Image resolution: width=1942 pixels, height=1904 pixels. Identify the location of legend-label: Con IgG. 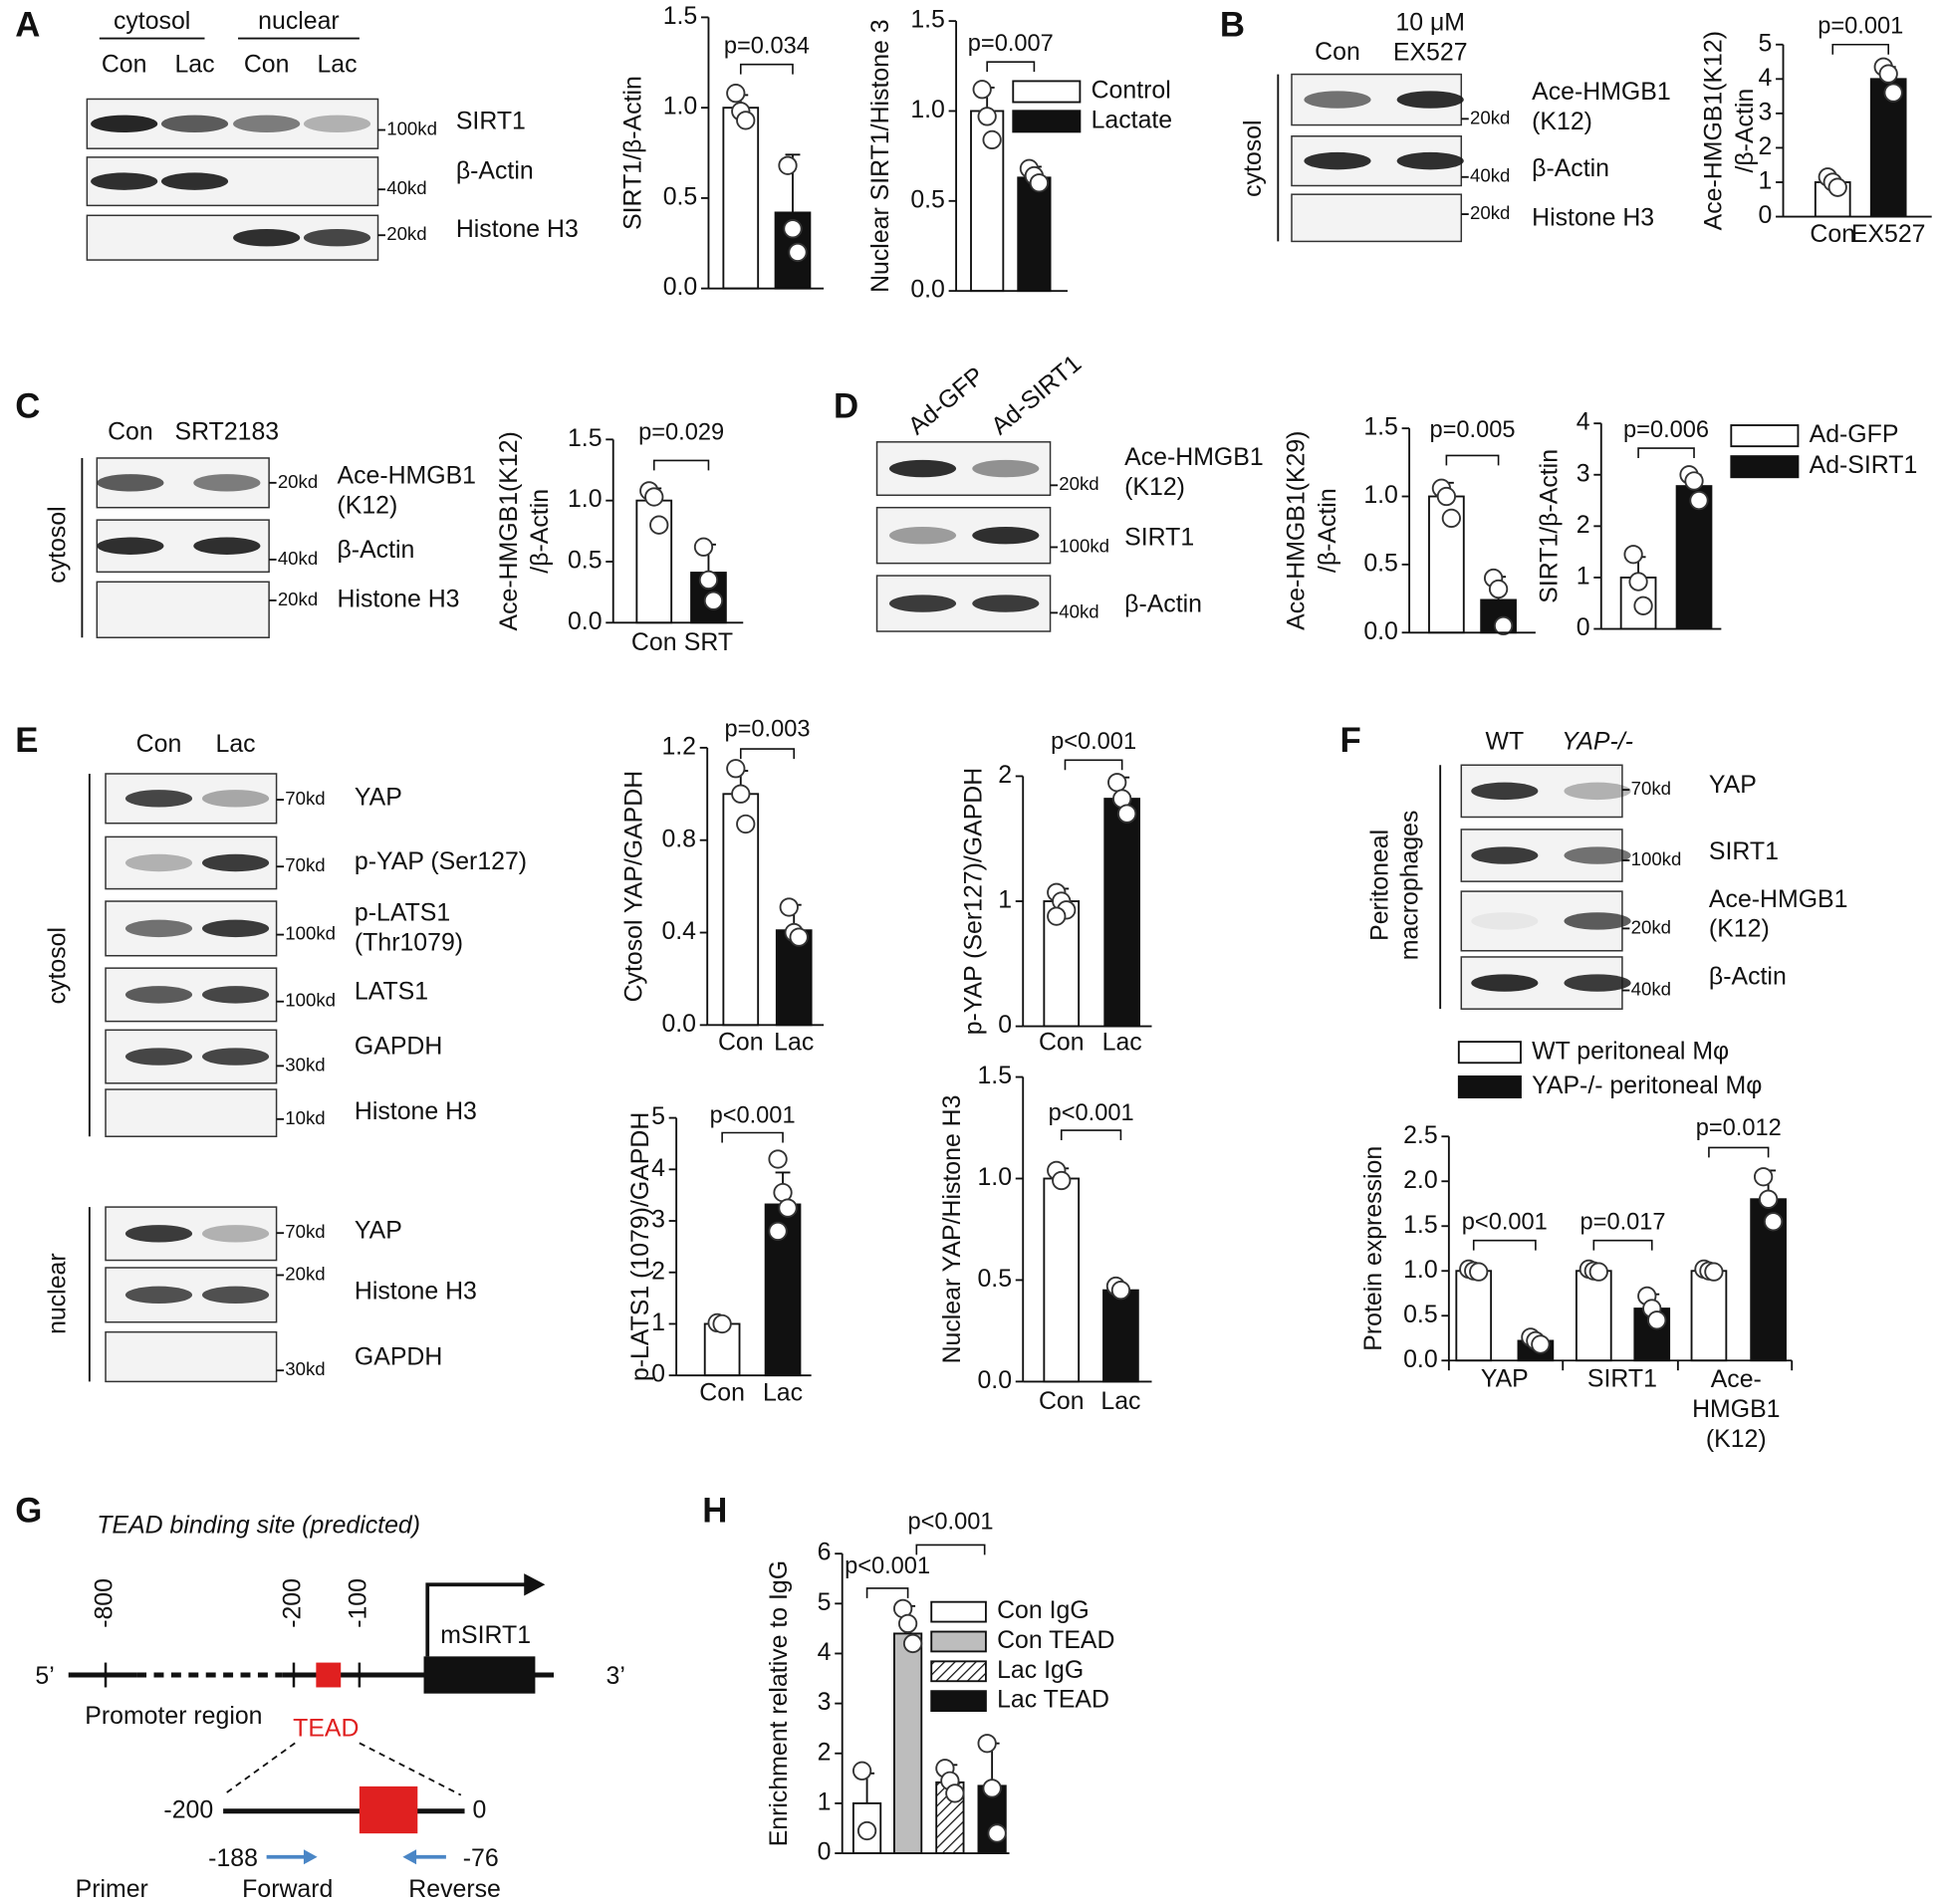
(1043, 1610).